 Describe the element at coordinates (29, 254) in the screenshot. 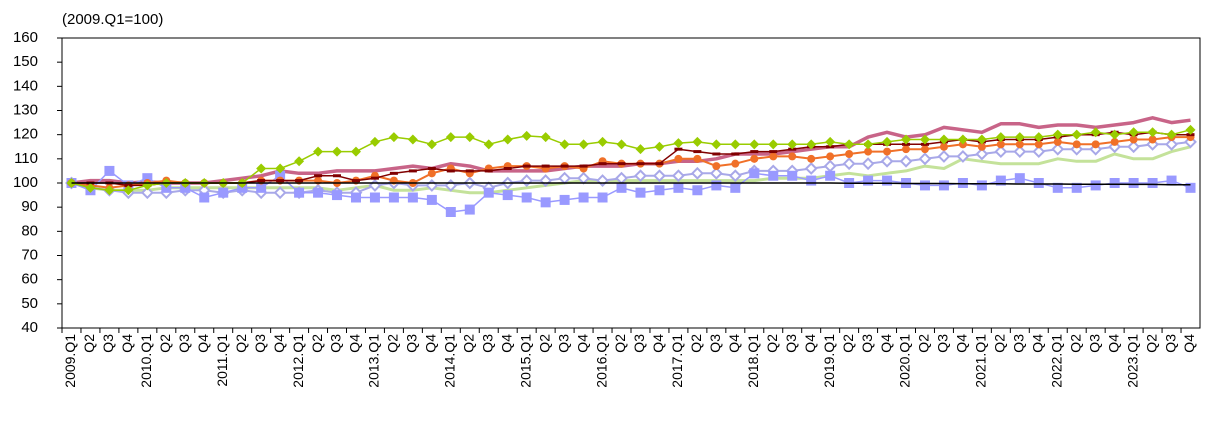

I see `y-tick-label: 70` at that location.